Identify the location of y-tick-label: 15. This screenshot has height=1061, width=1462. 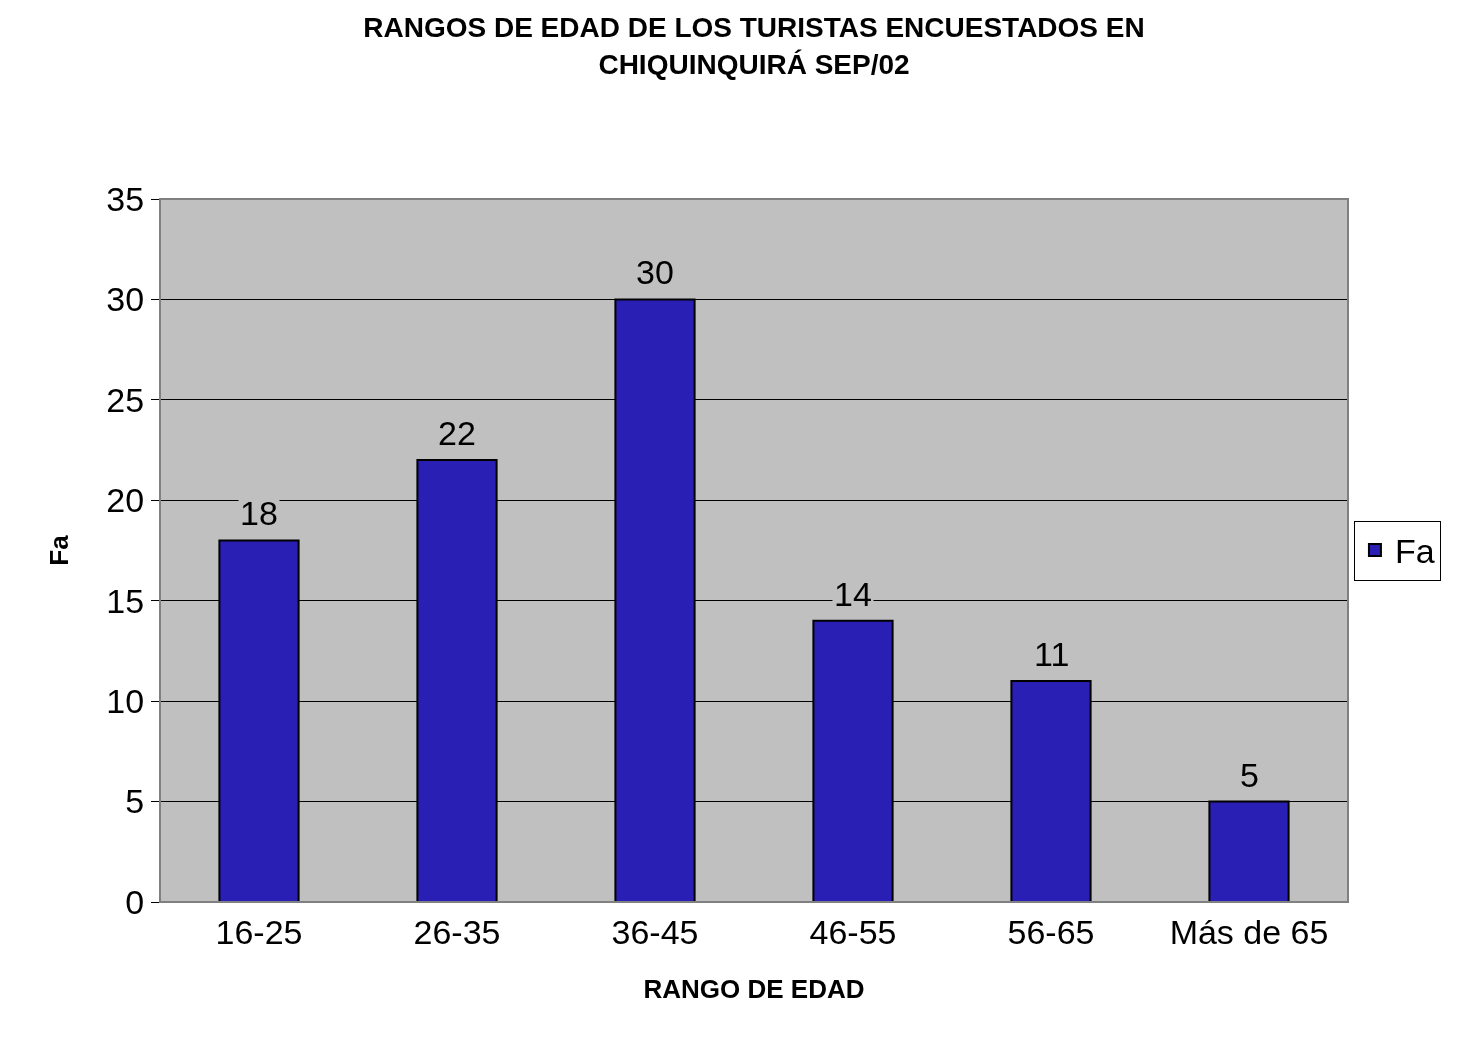
(125, 600).